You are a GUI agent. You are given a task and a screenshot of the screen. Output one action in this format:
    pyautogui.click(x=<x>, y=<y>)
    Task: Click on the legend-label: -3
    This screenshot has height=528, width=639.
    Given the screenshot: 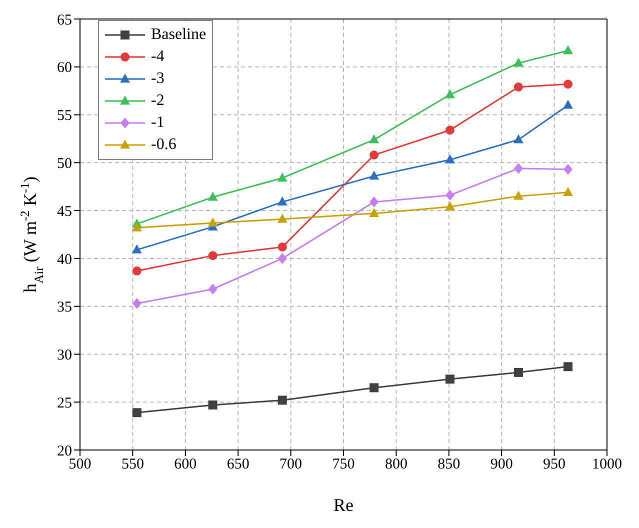 What is the action you would take?
    pyautogui.click(x=157, y=79)
    